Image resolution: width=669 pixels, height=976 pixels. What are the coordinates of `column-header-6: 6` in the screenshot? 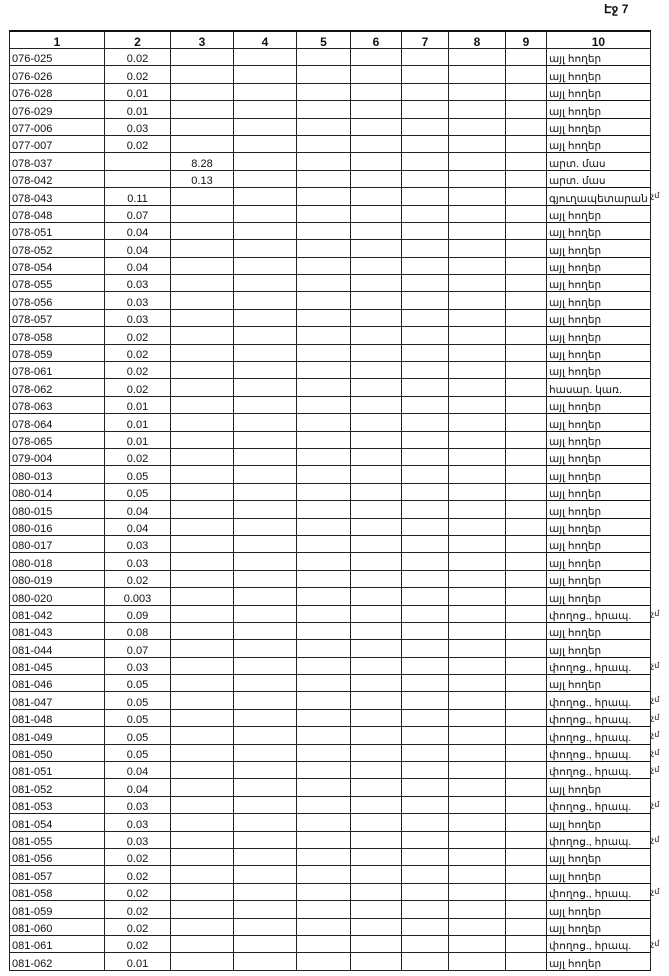 It's located at (376, 39).